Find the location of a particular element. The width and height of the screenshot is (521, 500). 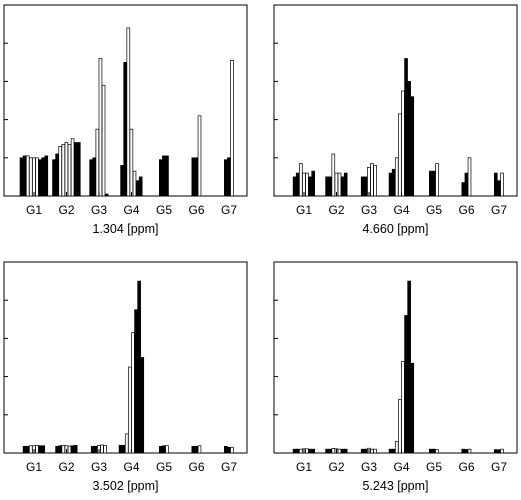

x-axis-label: 3.502 [ppm] is located at coordinates (125, 486).